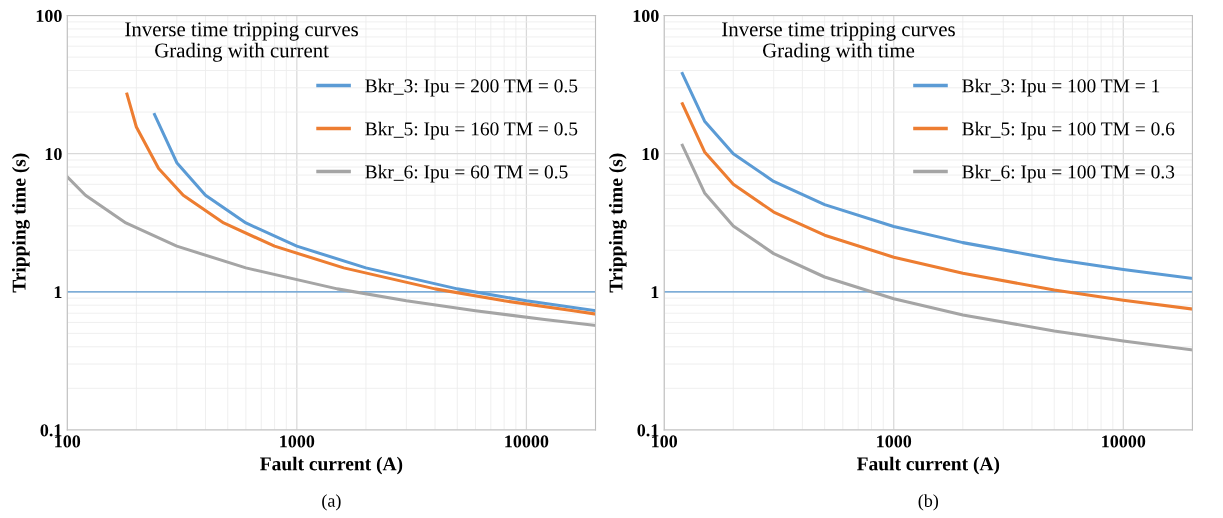 Image resolution: width=1223 pixels, height=518 pixels. What do you see at coordinates (1068, 130) in the screenshot?
I see `legend-label: Bkr_5: Ipu = 100 TM = 0.6` at bounding box center [1068, 130].